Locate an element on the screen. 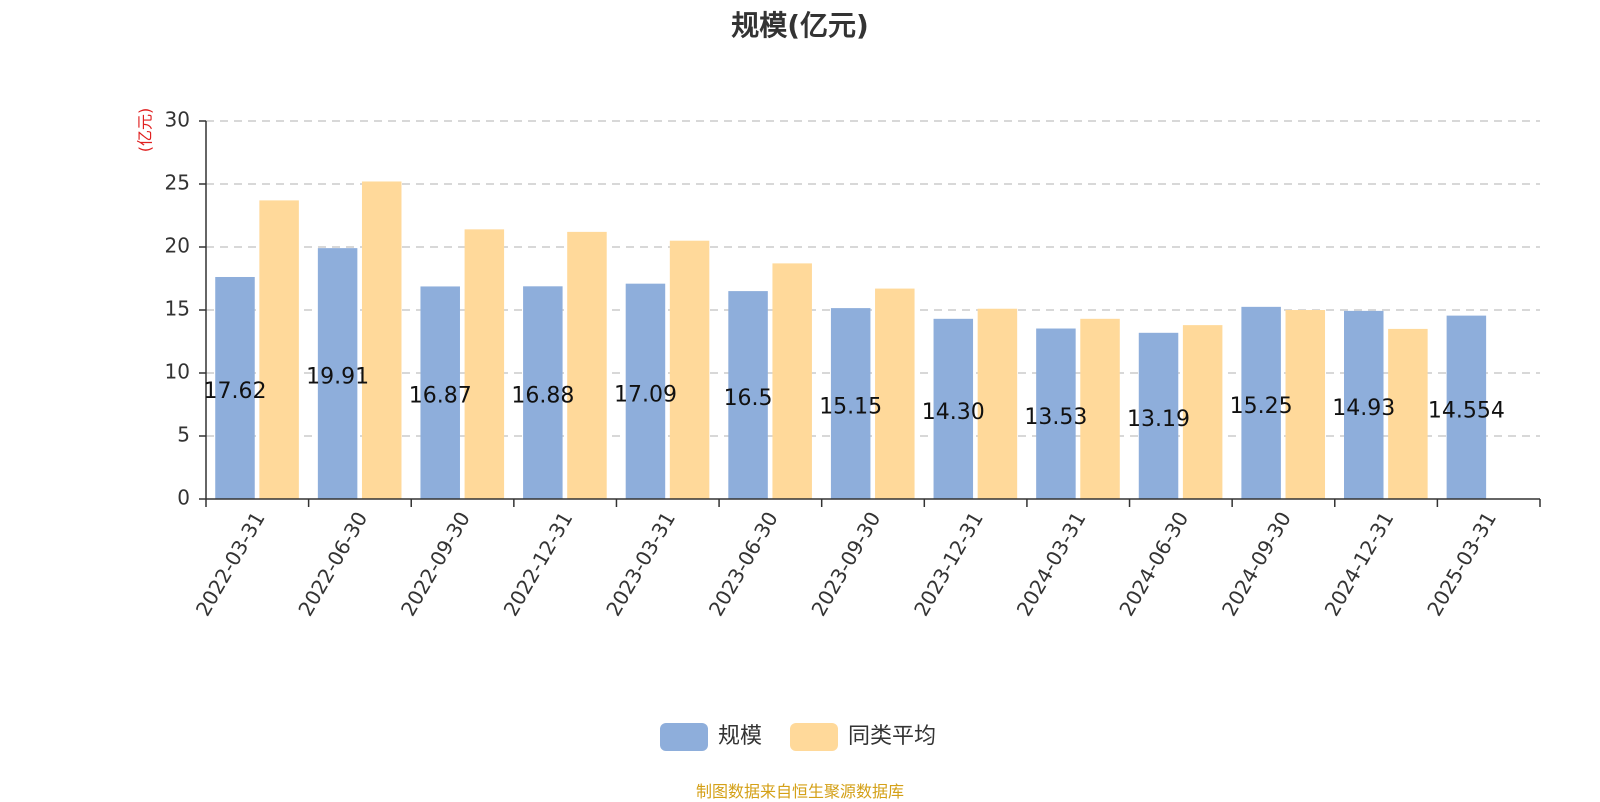  x-tick-label: 2023-06-30 is located at coordinates (743, 564).